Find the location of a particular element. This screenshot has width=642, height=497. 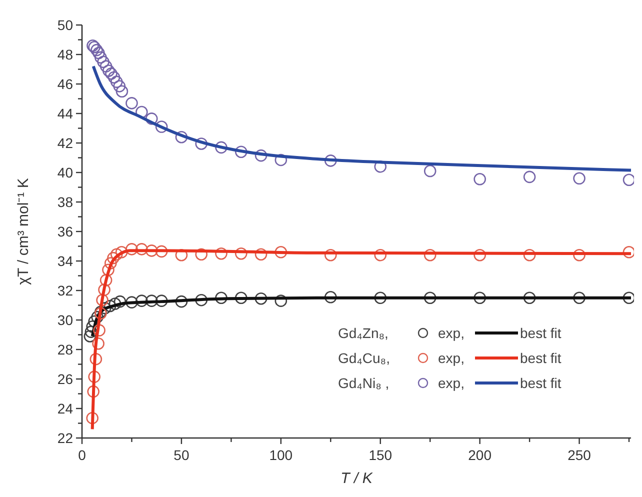

x-tick-label: 250 is located at coordinates (580, 455).